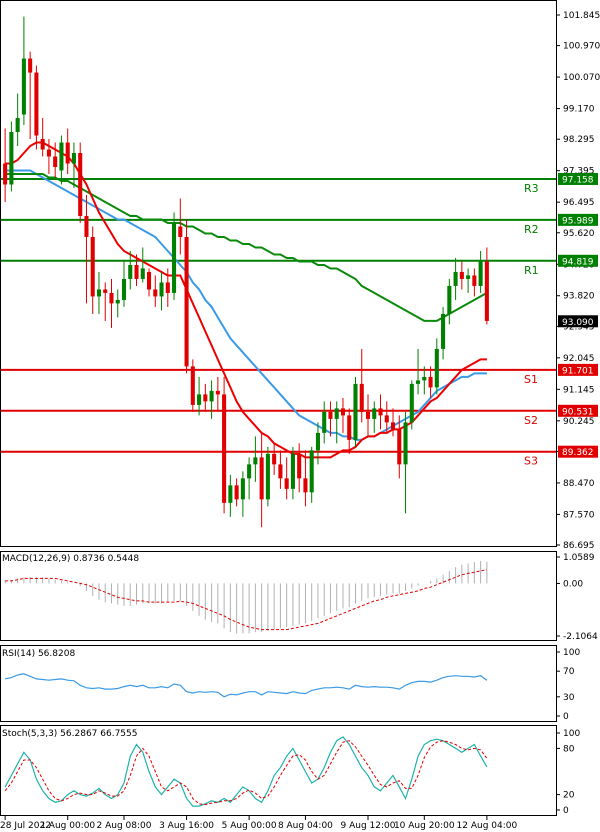 The width and height of the screenshot is (600, 832). I want to click on level-value-text: 90.531, so click(578, 412).